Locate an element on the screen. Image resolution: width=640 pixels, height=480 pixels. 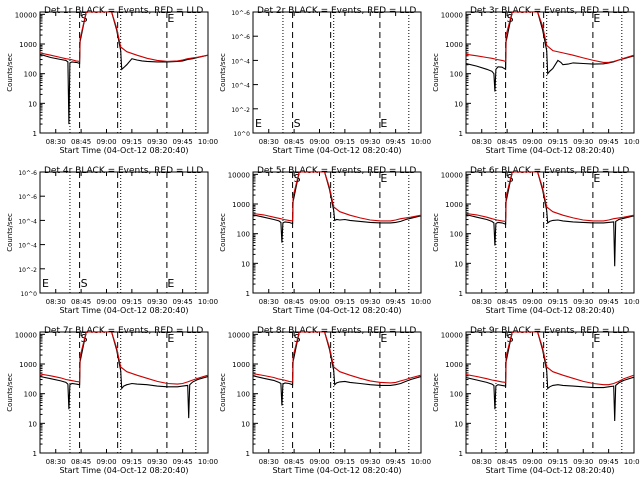
panel-title: Det 1r BLACK = Events, RED = LLD is located at coordinates (123, 11).